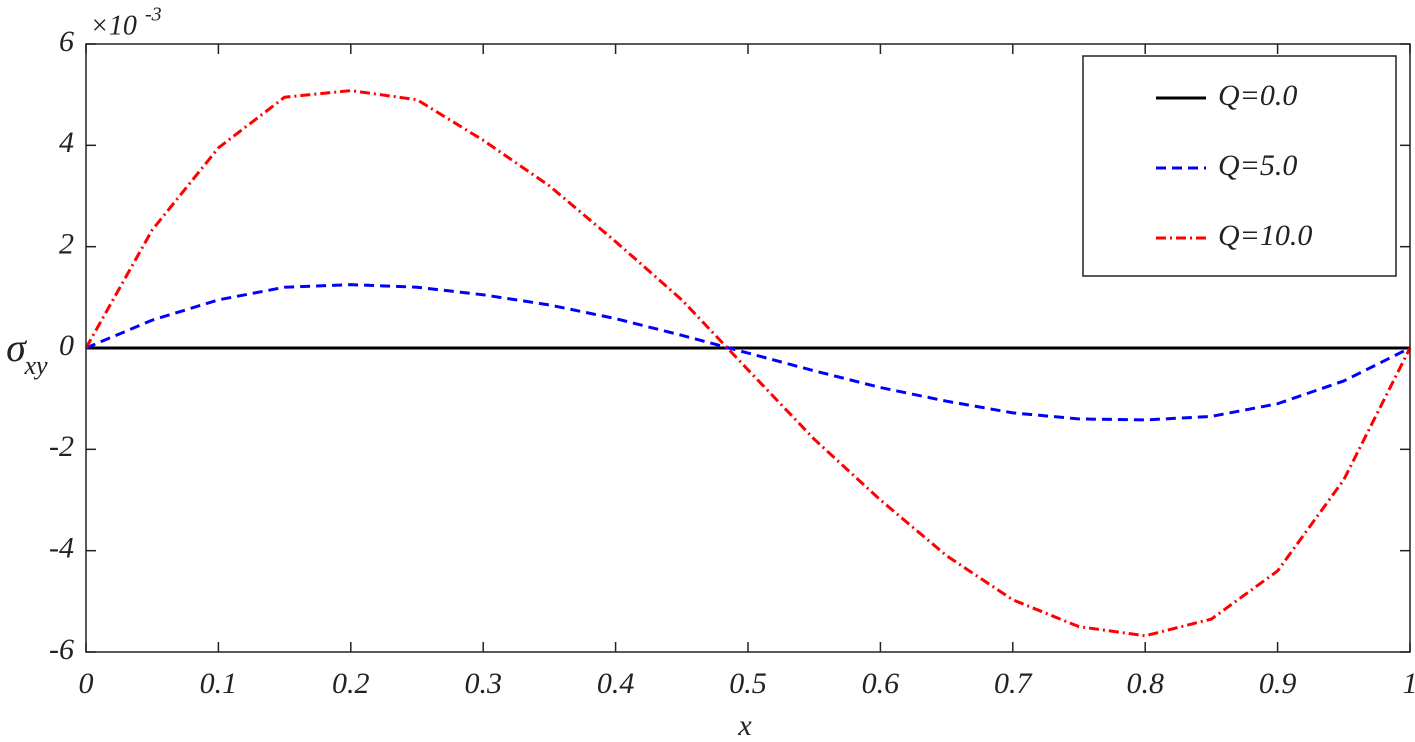 This screenshot has height=742, width=1415. Describe the element at coordinates (1409, 683) in the screenshot. I see `x-tick-label: 1` at that location.